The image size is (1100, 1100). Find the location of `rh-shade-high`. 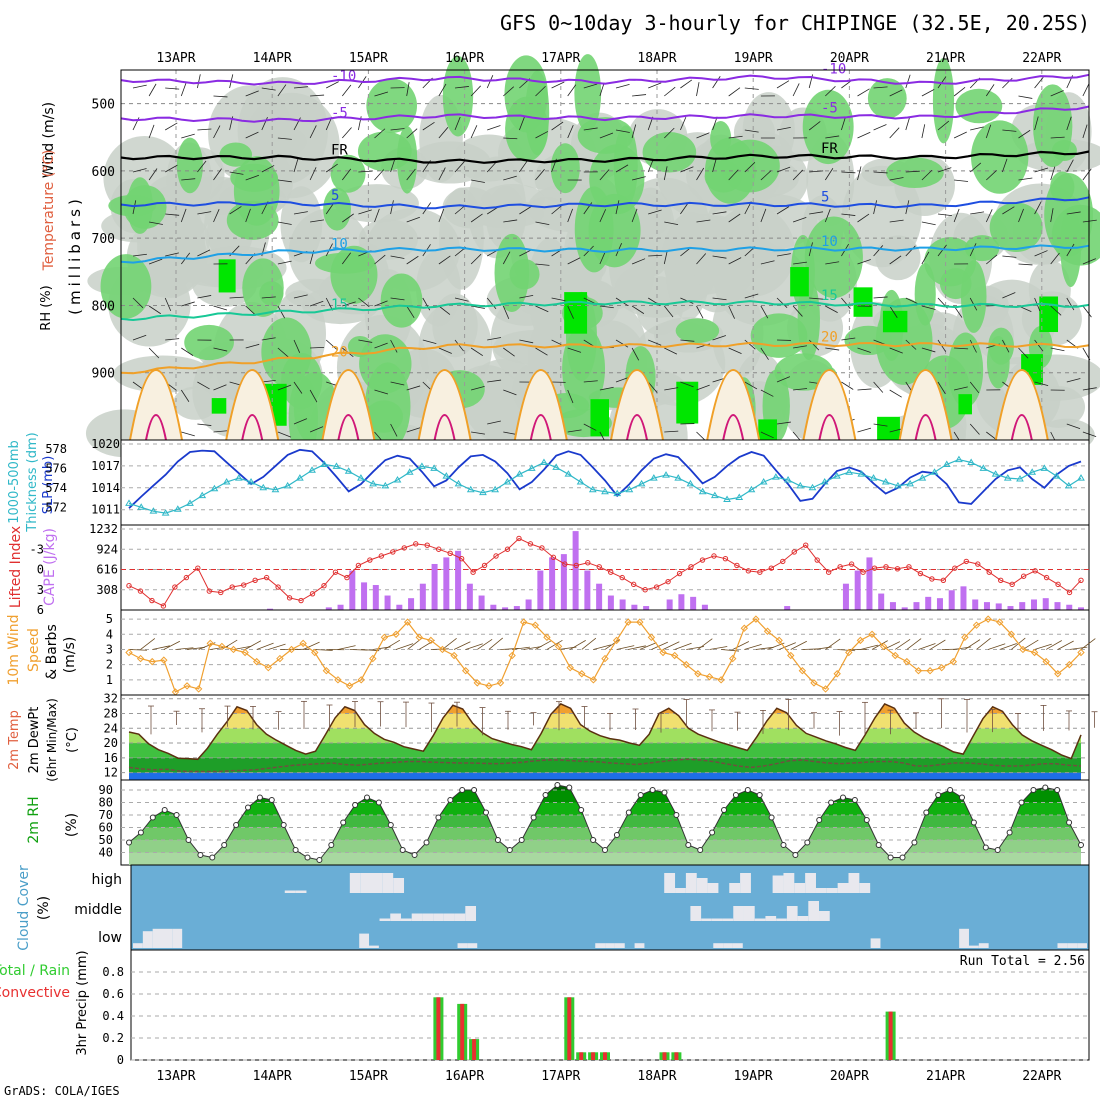

rh-shade-high is located at coordinates (227, 276).